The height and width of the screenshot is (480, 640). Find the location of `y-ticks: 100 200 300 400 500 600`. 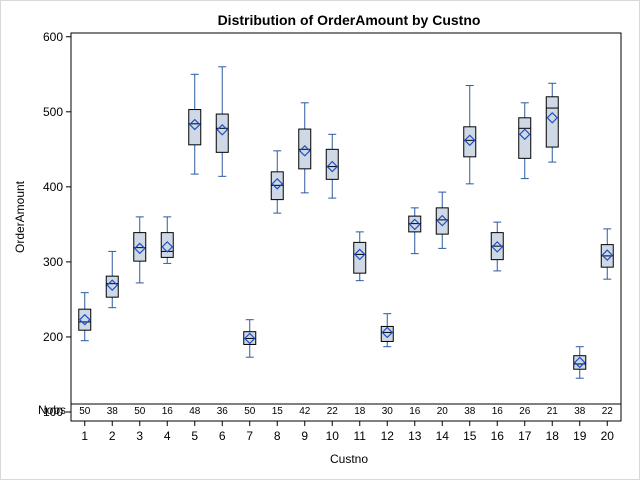

y-ticks: 100 200 300 400 500 600 is located at coordinates (57, 224).